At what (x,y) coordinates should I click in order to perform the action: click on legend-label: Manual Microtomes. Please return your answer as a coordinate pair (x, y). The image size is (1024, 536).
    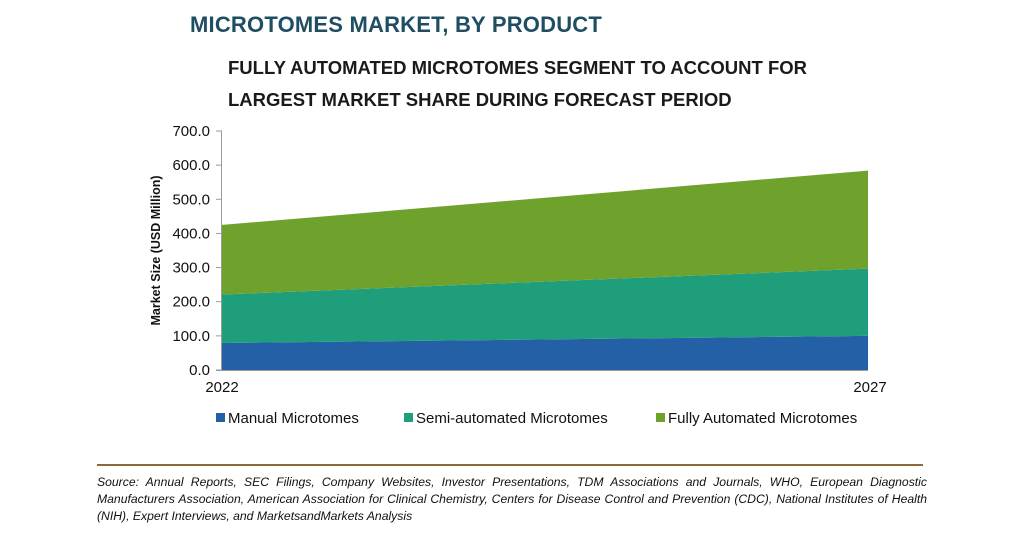
    Looking at the image, I should click on (293, 418).